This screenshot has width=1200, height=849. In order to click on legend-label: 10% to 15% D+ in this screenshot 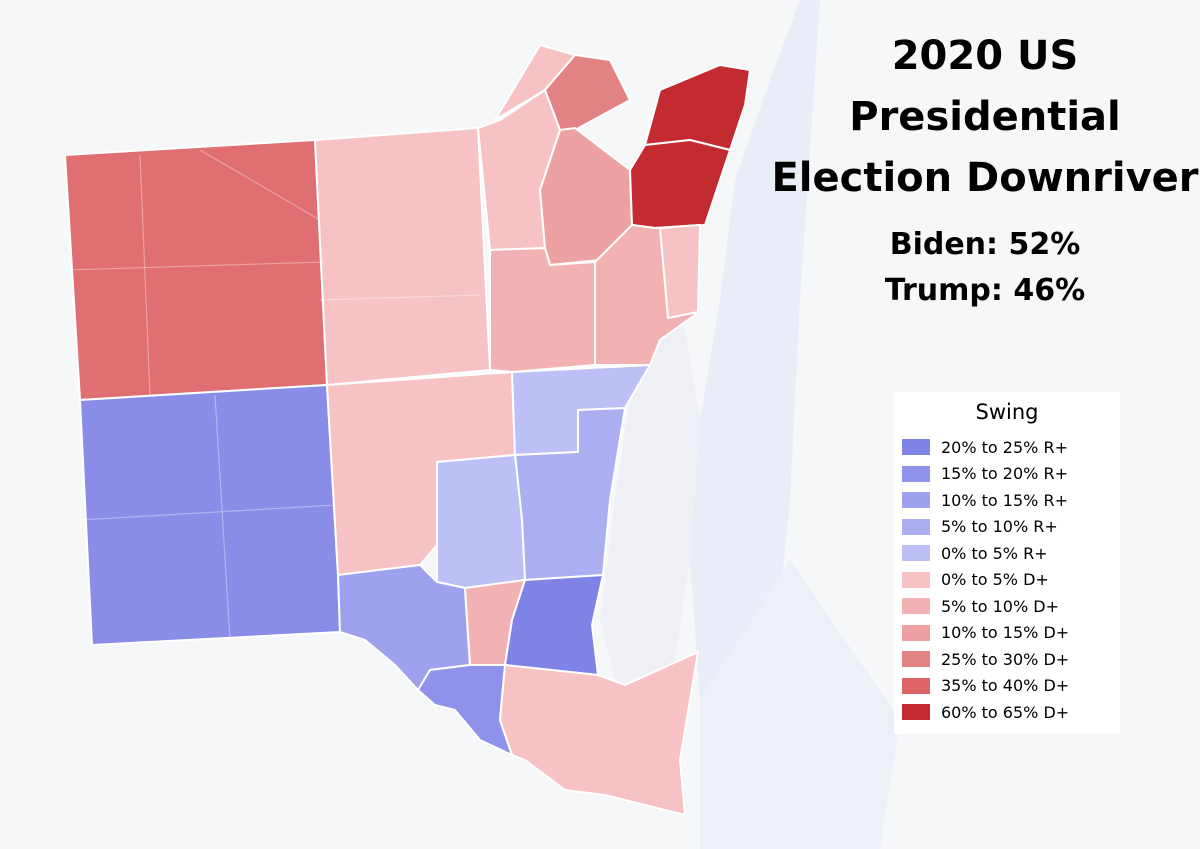, I will do `click(1005, 633)`.